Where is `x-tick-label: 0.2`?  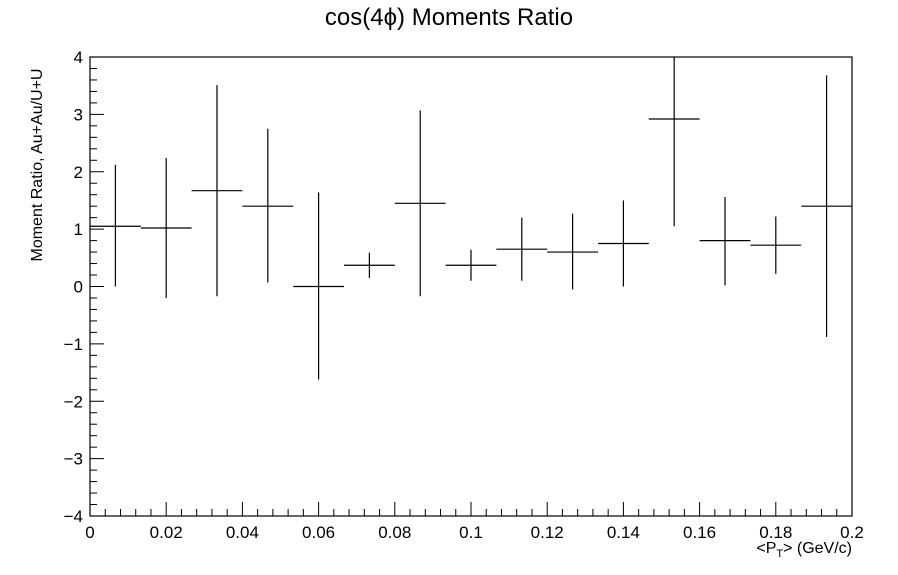
x-tick-label: 0.2 is located at coordinates (852, 532).